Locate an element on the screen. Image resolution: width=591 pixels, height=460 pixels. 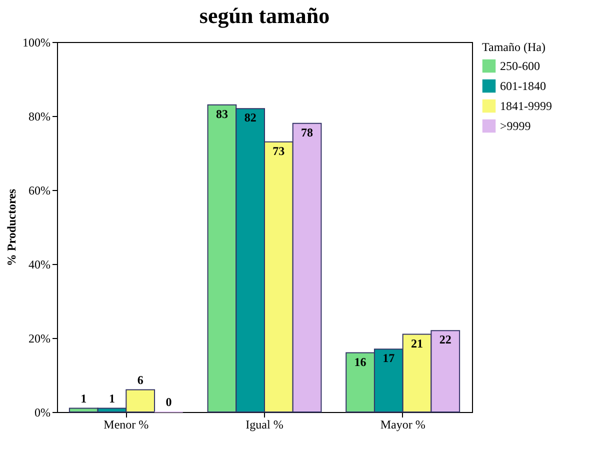
y-tick-label: 20% is located at coordinates (39, 339).